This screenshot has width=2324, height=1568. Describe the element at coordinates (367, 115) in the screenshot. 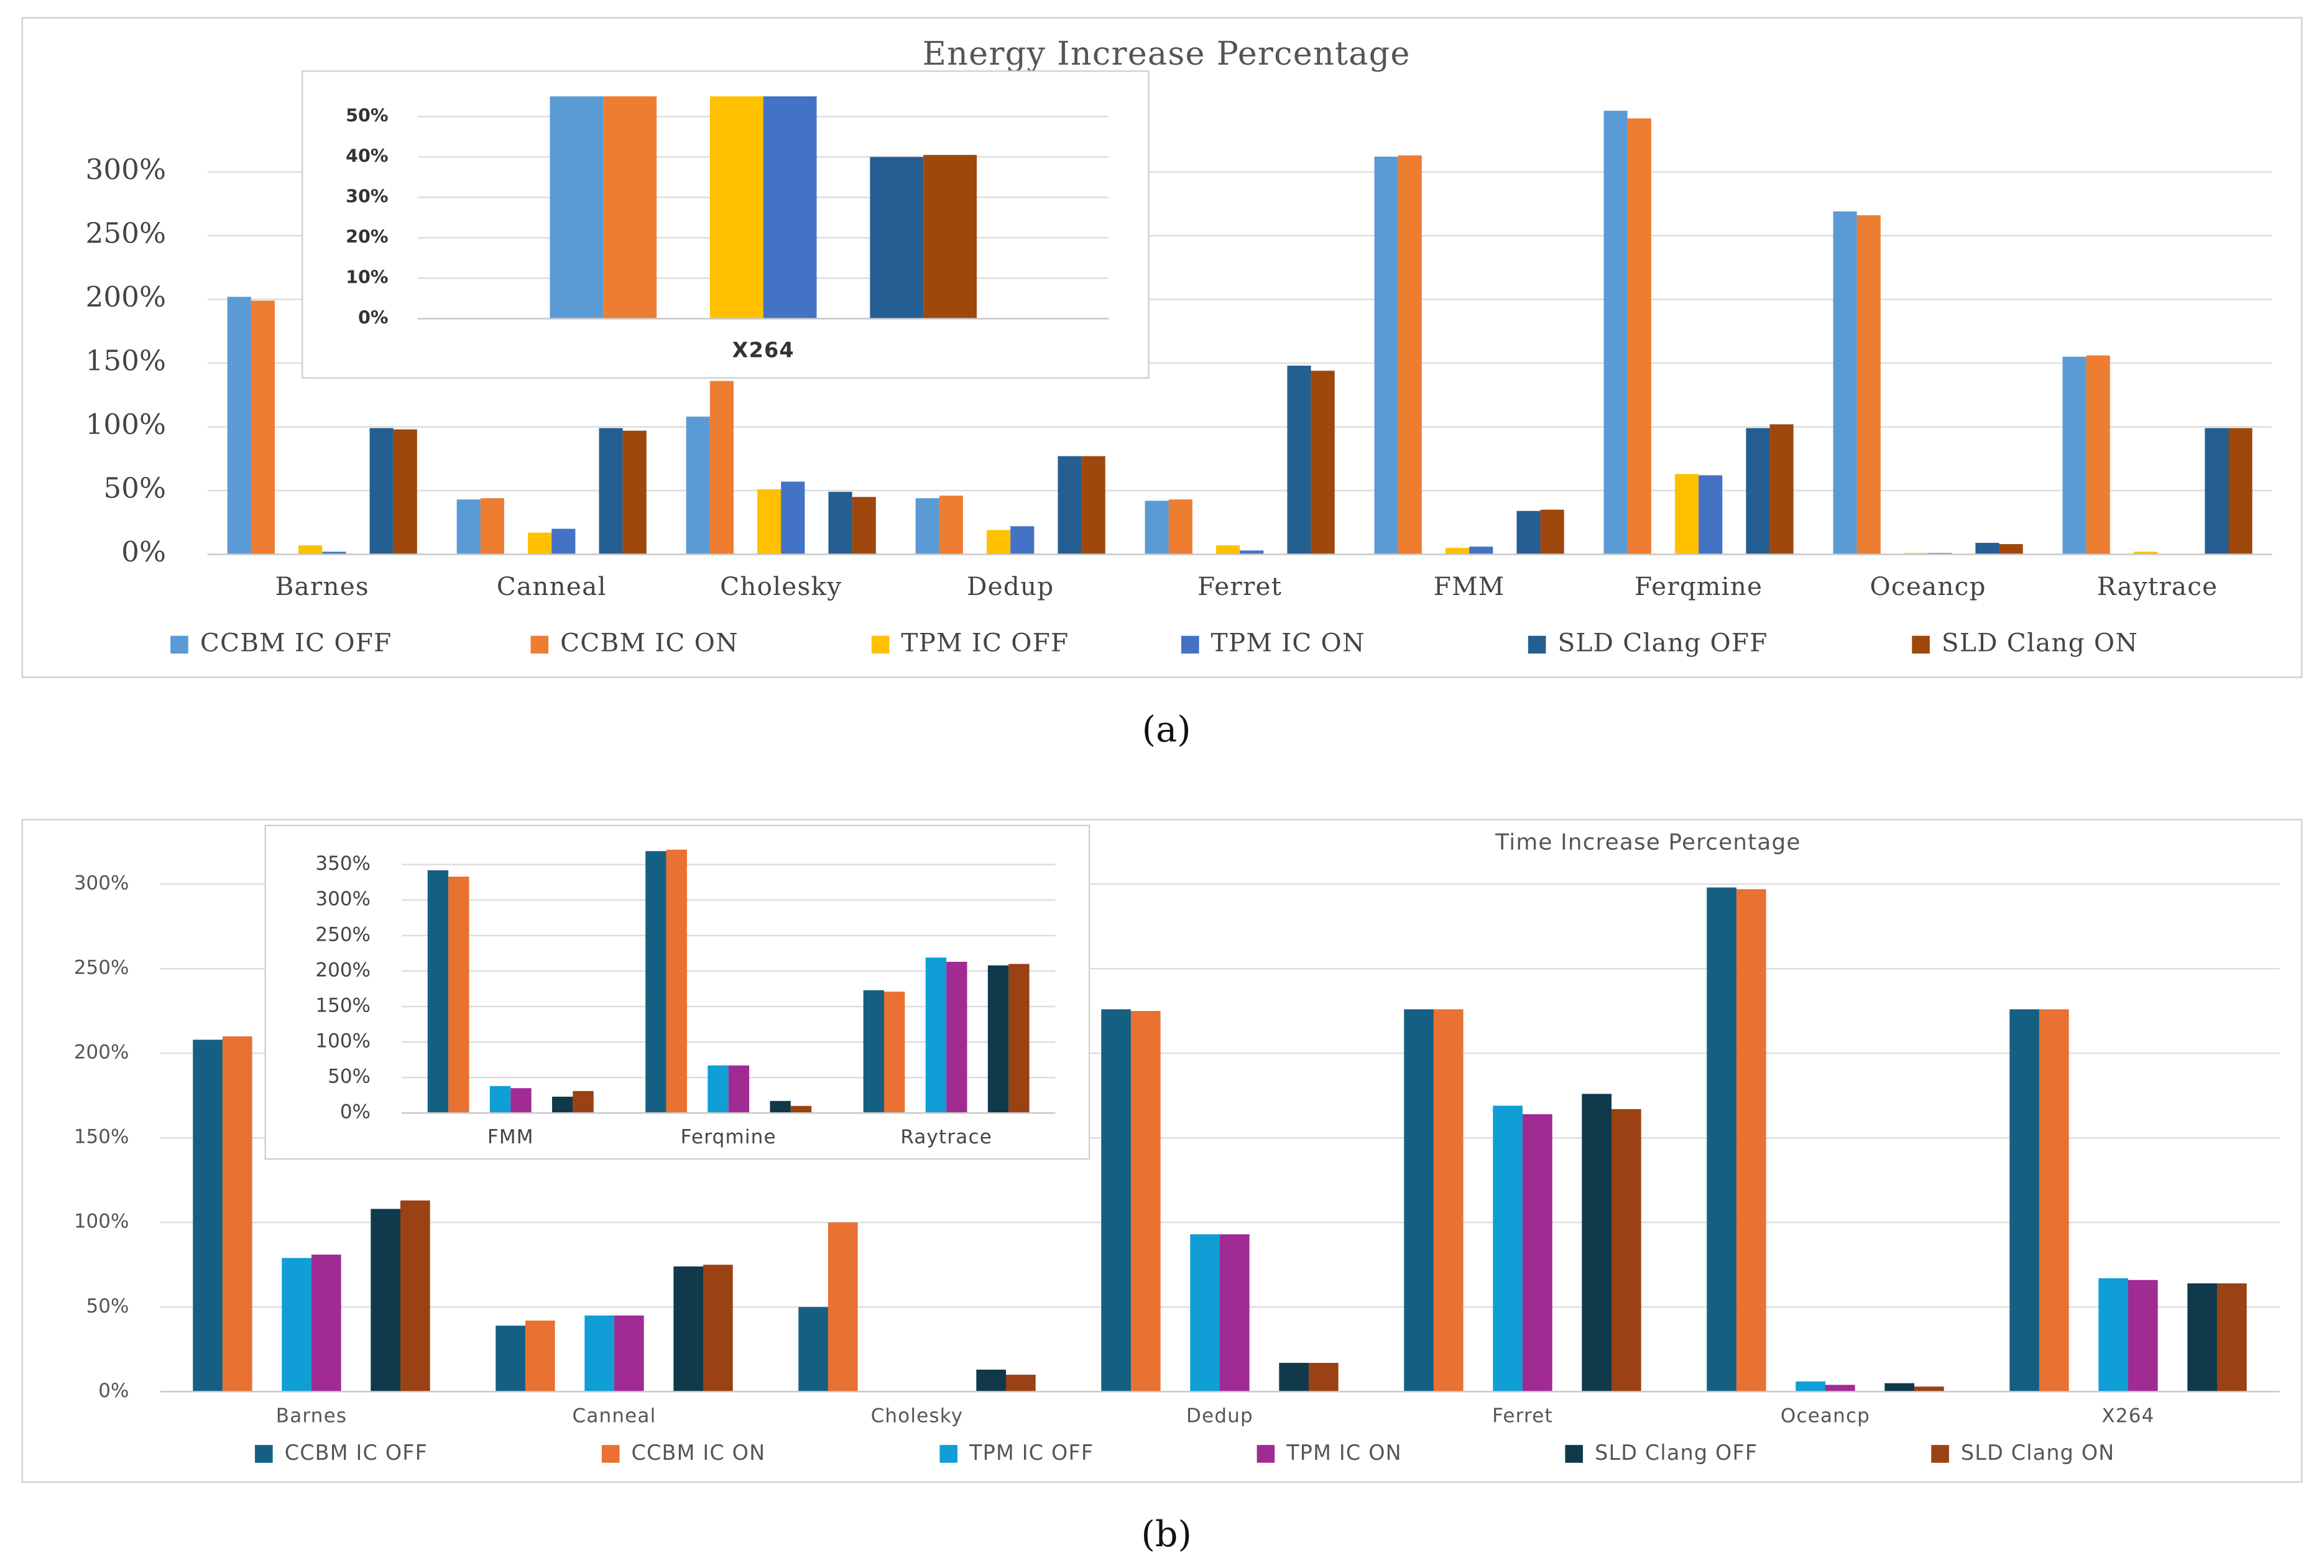

I see `y-tick-label: 50%` at that location.